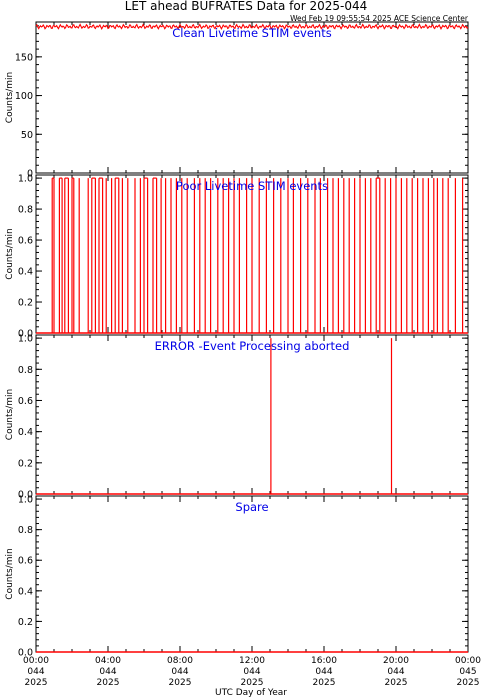  I want to click on series-line, so click(252, 27).